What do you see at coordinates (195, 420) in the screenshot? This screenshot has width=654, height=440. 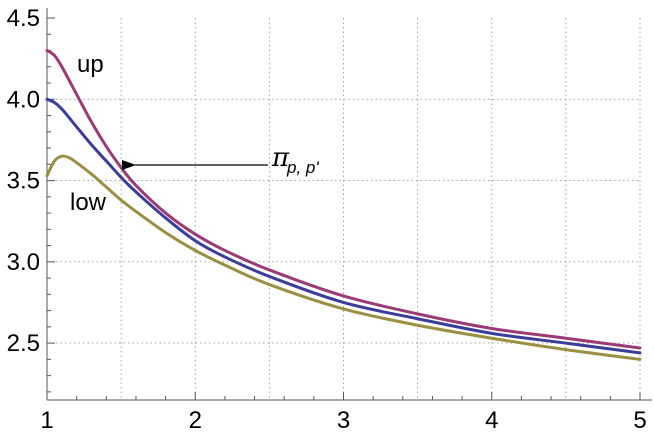 I see `x-tick-label: 2` at bounding box center [195, 420].